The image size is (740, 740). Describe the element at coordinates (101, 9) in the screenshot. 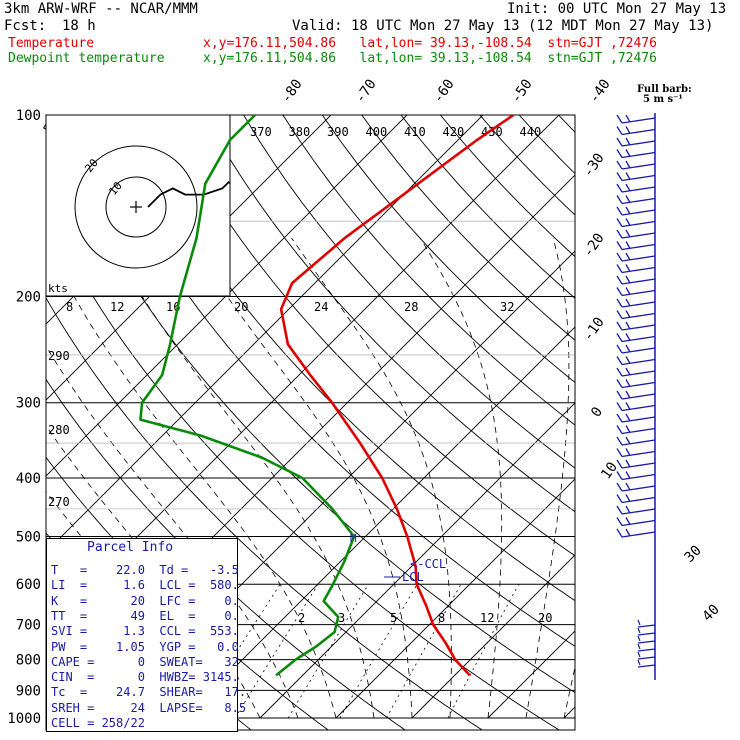

I see `model-title: 3km ARW-WRF -- NCAR/MMM` at that location.